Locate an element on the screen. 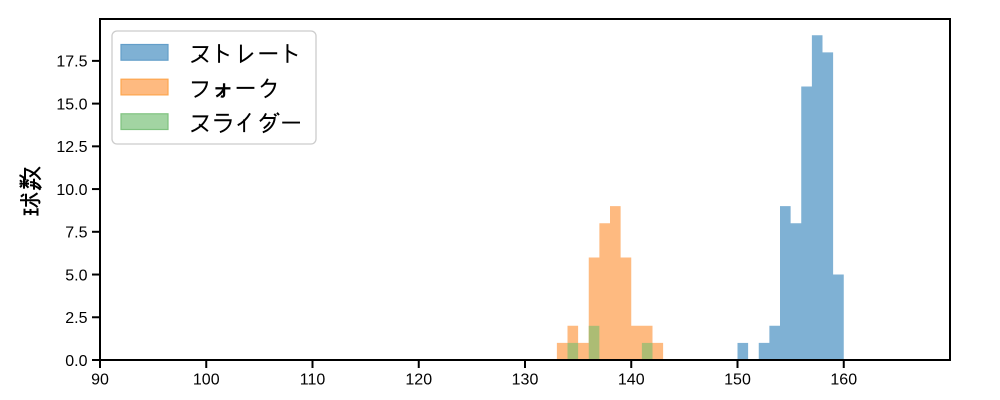 This screenshot has height=400, width=1000. svg-text: 160 is located at coordinates (843, 380).